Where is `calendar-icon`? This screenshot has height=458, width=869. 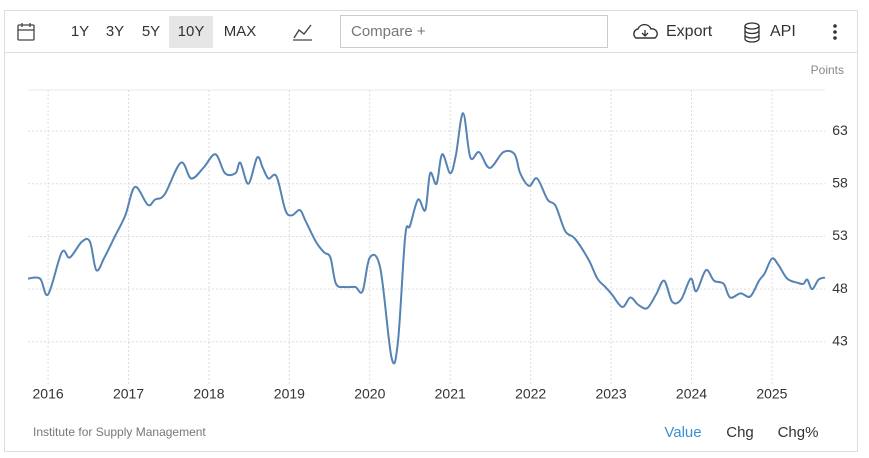 calendar-icon is located at coordinates (26, 32).